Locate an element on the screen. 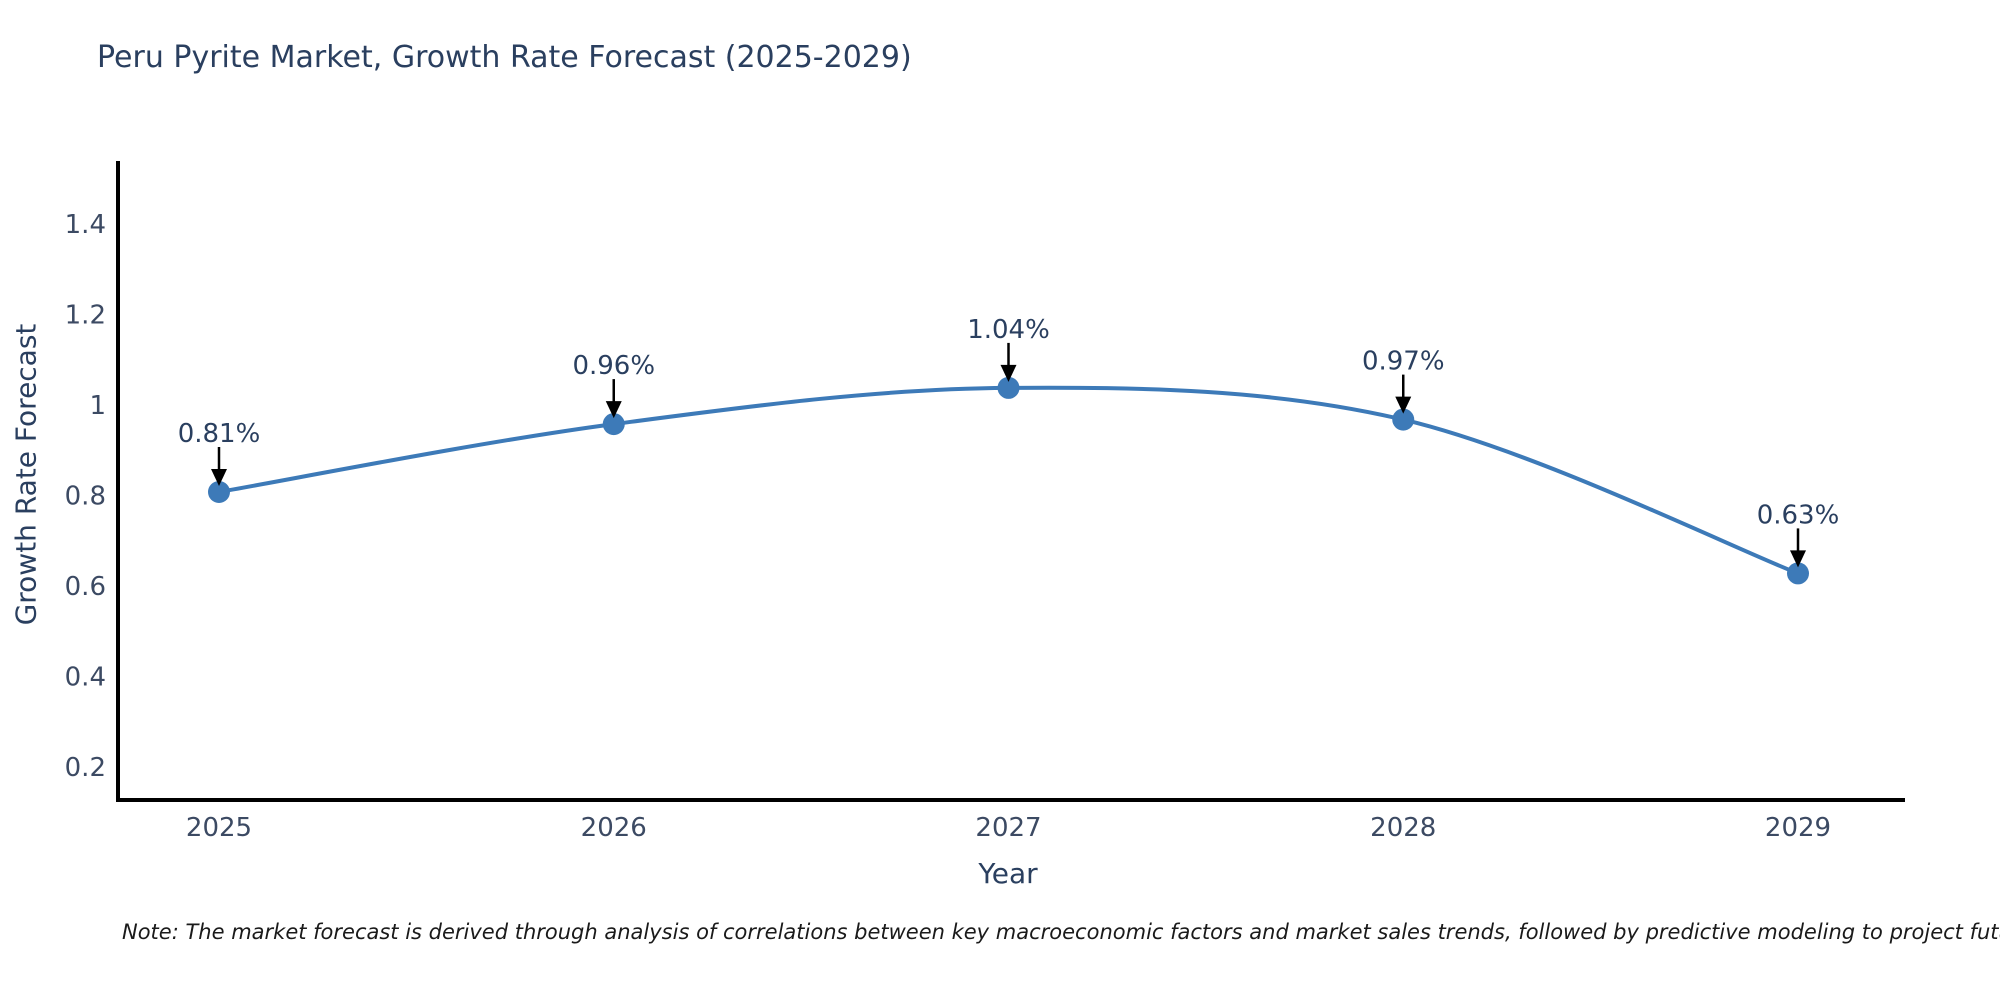 Image resolution: width=2000 pixels, height=1000 pixels. y-axis-tick-label: 0.2 is located at coordinates (85, 768).